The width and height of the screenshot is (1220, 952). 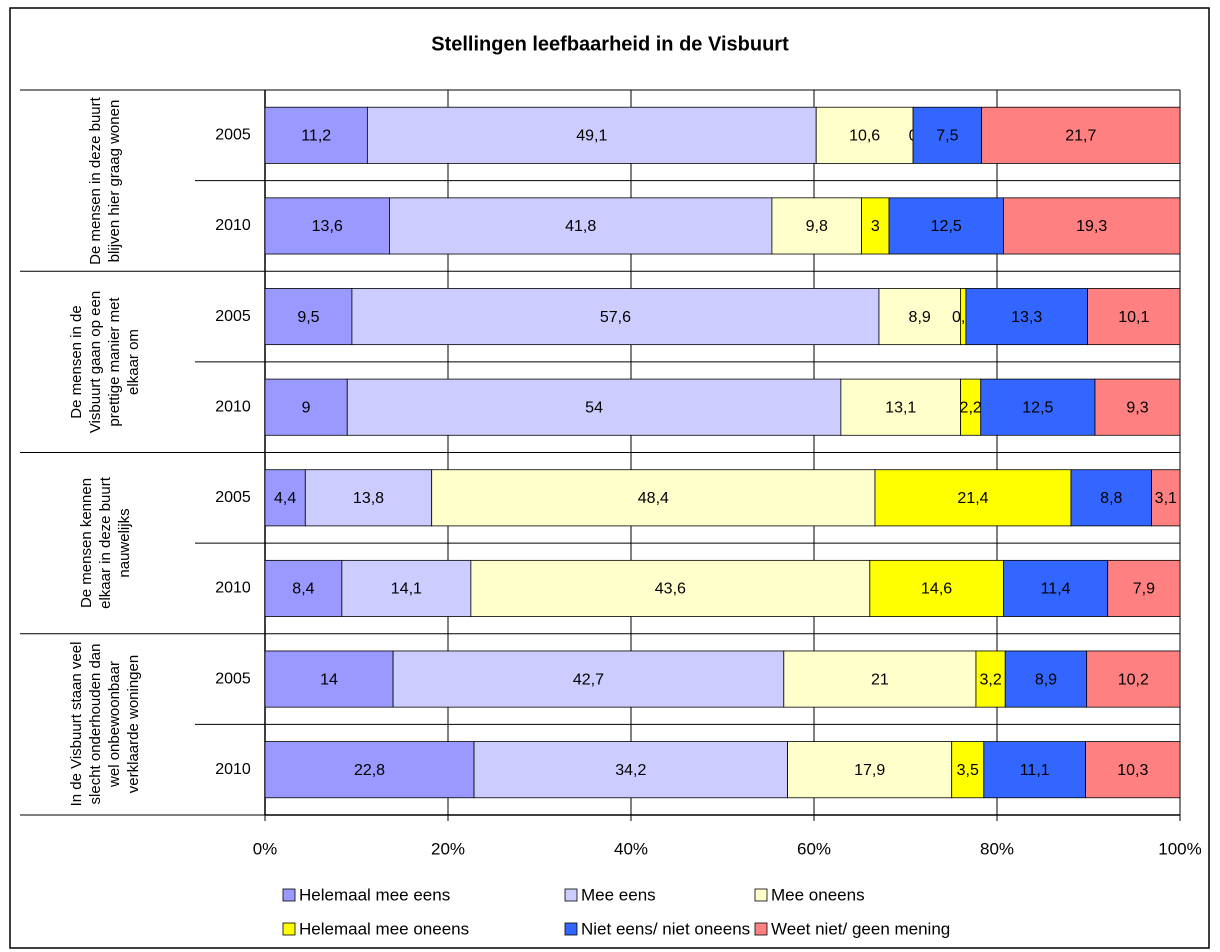 I want to click on data-label: 9,5, so click(x=308, y=317).